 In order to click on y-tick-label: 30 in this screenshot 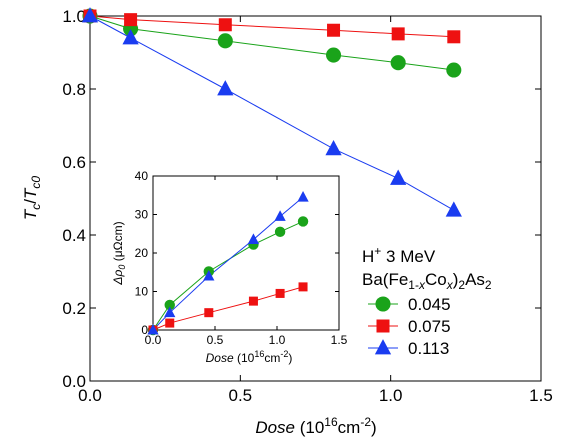, I will do `click(142, 215)`.